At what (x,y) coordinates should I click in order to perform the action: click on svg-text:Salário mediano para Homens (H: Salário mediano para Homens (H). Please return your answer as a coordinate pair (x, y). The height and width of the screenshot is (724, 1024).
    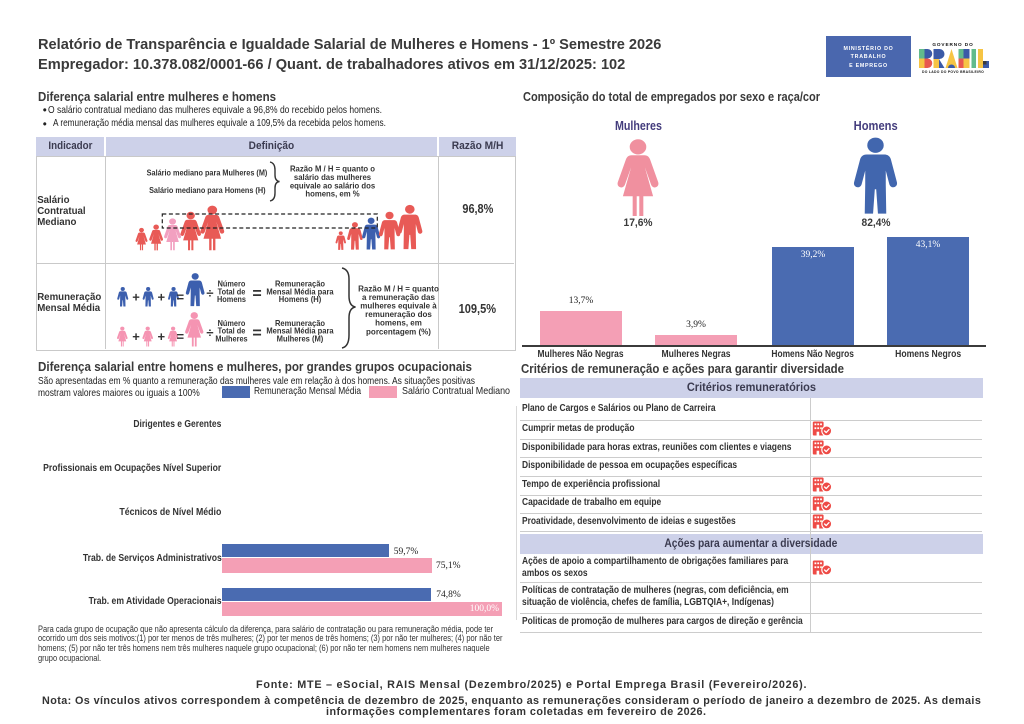
    Looking at the image, I should click on (207, 190).